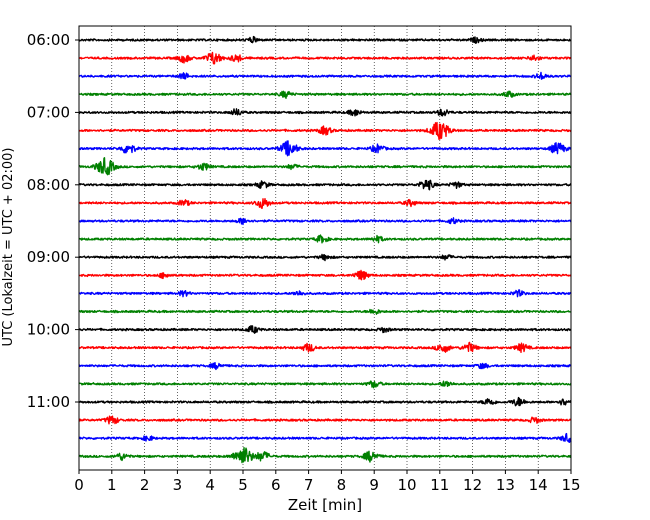 The height and width of the screenshot is (520, 650). I want to click on y-tick-label: 11:00, so click(48, 402).